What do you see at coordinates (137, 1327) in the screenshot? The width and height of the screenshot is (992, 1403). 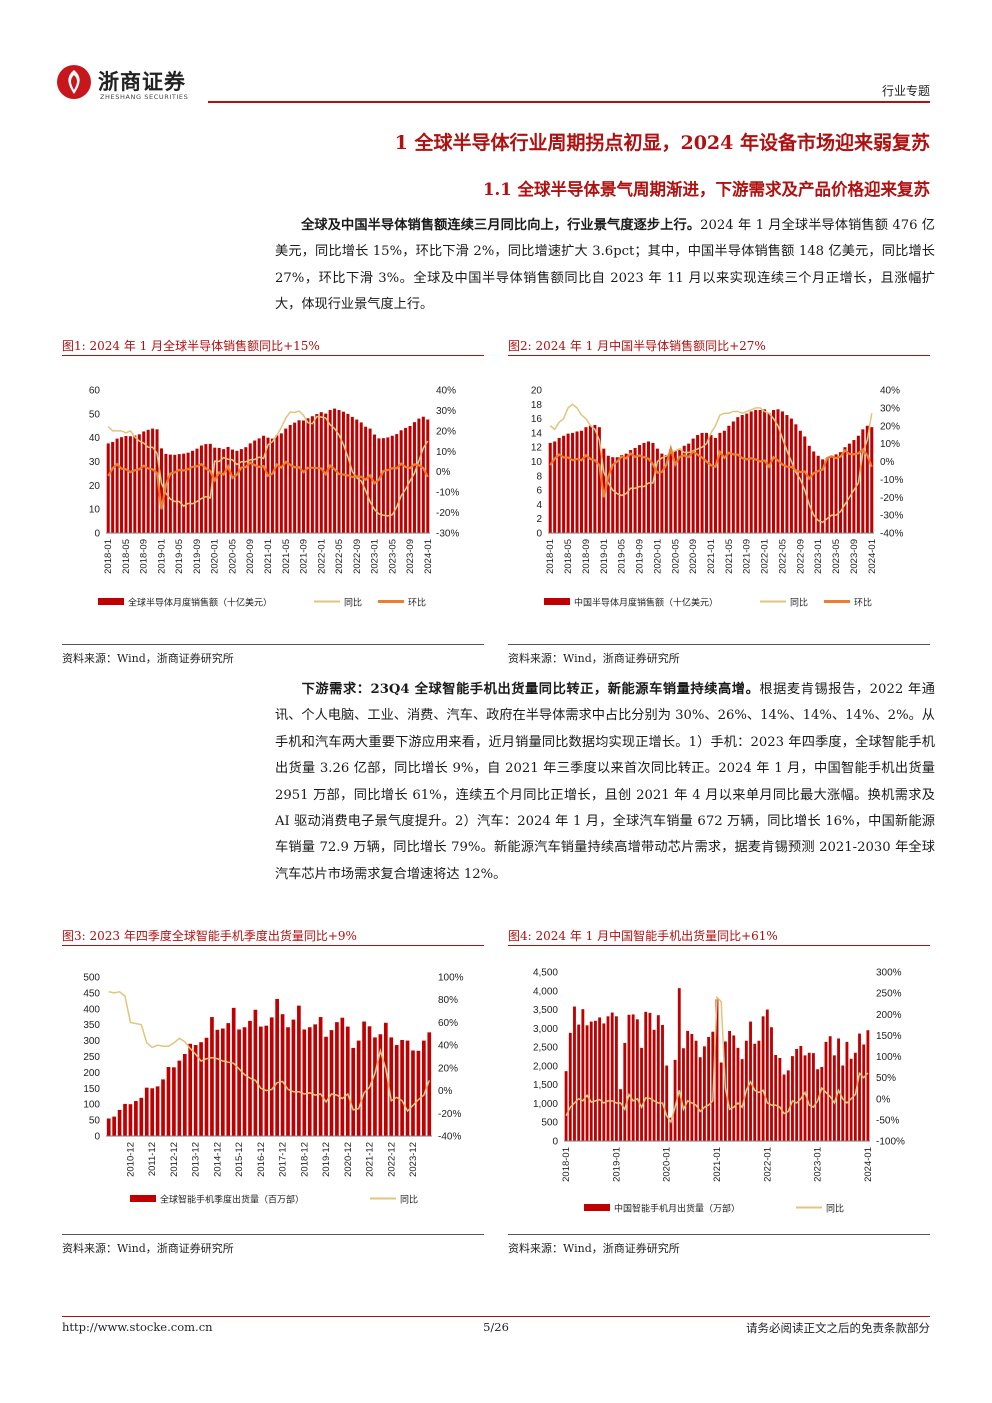 I see `footer-url: http://www.stocke.com.cn` at bounding box center [137, 1327].